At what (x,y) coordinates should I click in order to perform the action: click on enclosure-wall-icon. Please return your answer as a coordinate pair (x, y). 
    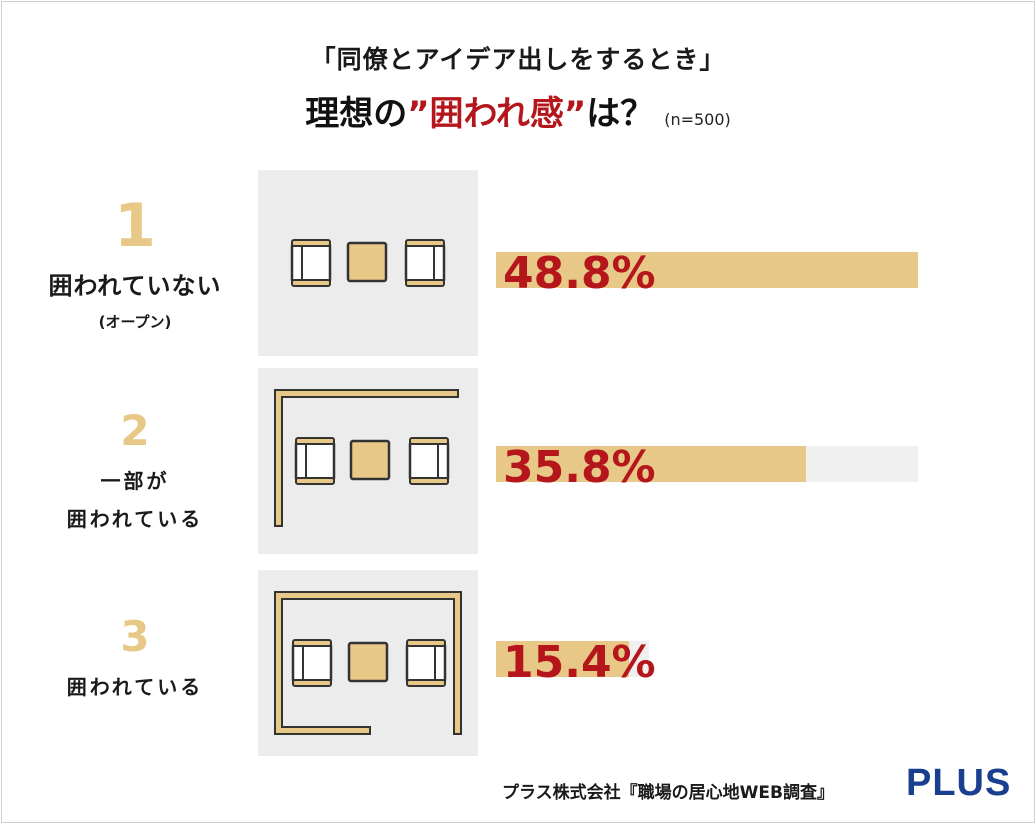
    Looking at the image, I should click on (368, 663).